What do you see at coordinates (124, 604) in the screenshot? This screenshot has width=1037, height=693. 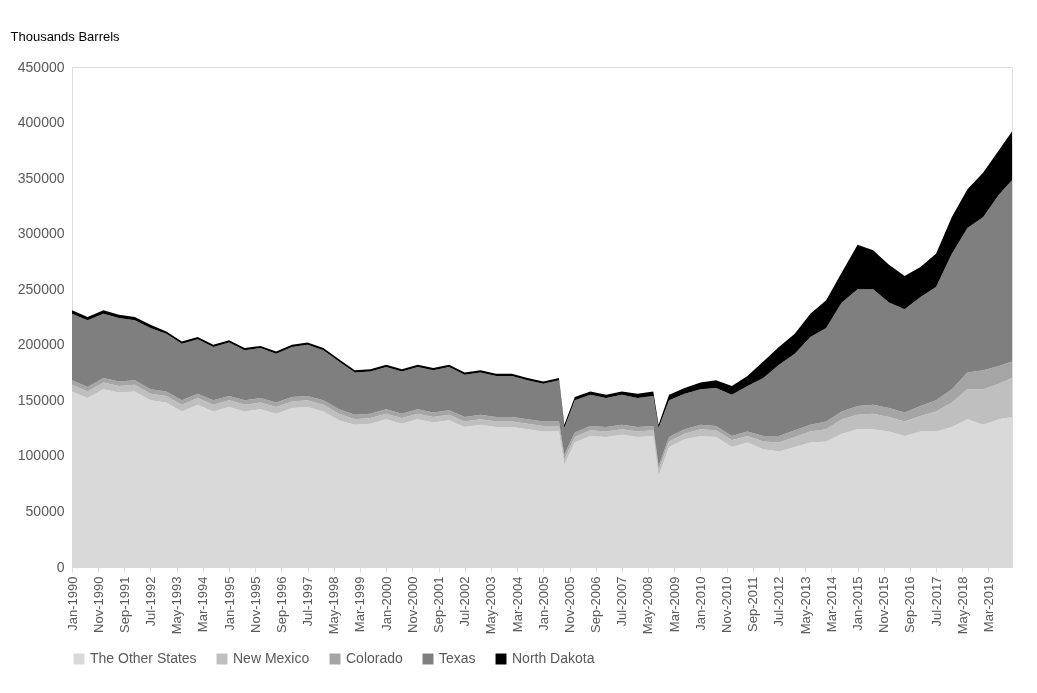 I see `x-tick-label: Sep-1991` at bounding box center [124, 604].